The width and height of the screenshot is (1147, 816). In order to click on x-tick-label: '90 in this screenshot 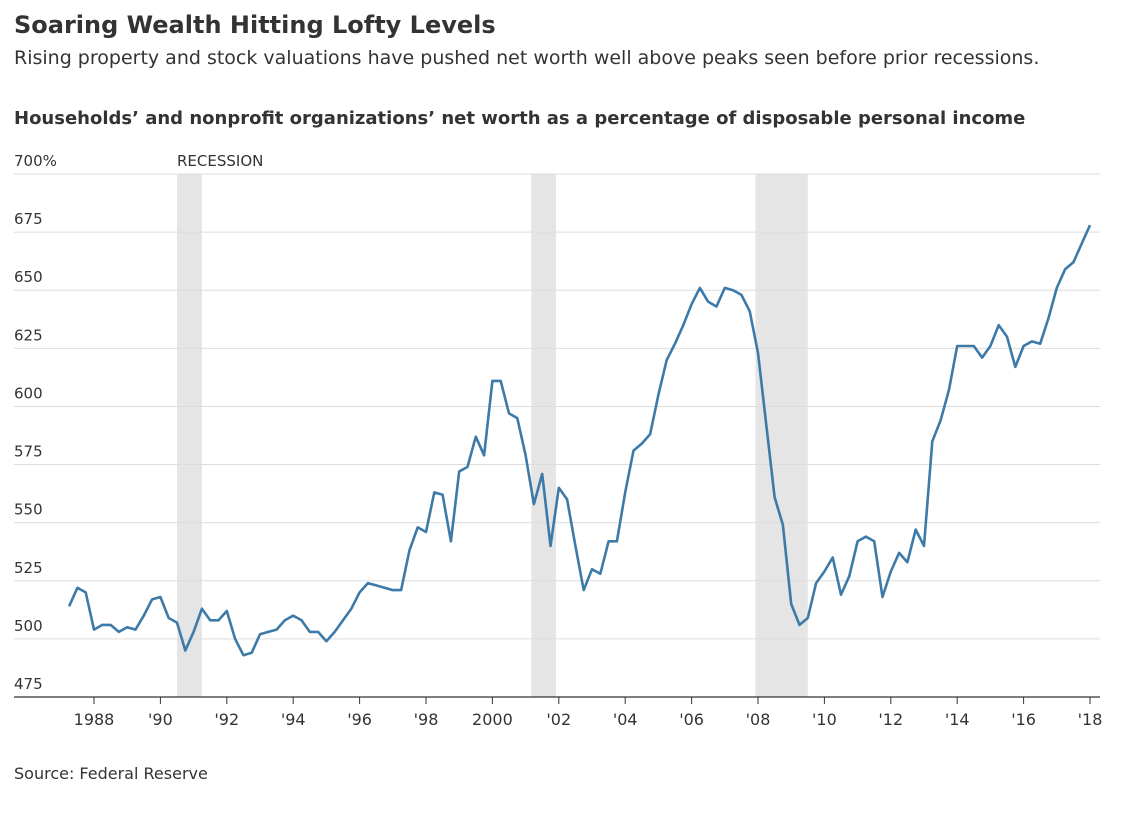, I will do `click(160, 719)`.